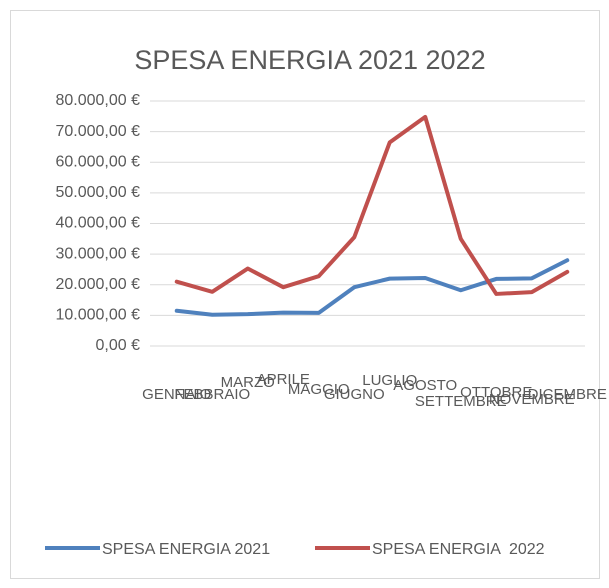  Describe the element at coordinates (97, 161) in the screenshot. I see `y-tick-label: 60.000,00 €` at that location.